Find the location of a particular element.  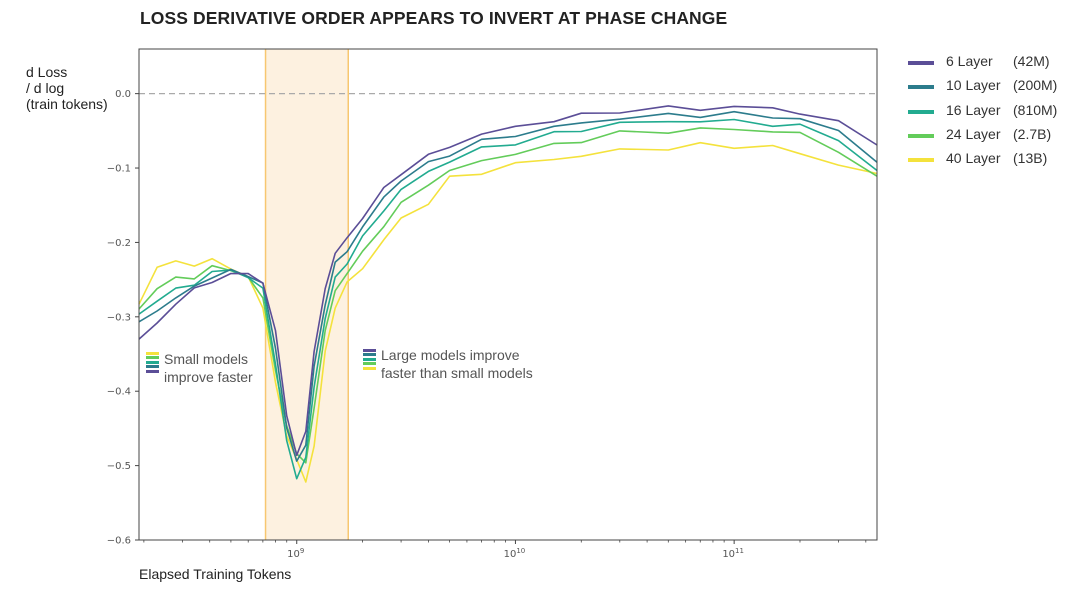

y-axis-label-line-1: d Loss is located at coordinates (47, 72).